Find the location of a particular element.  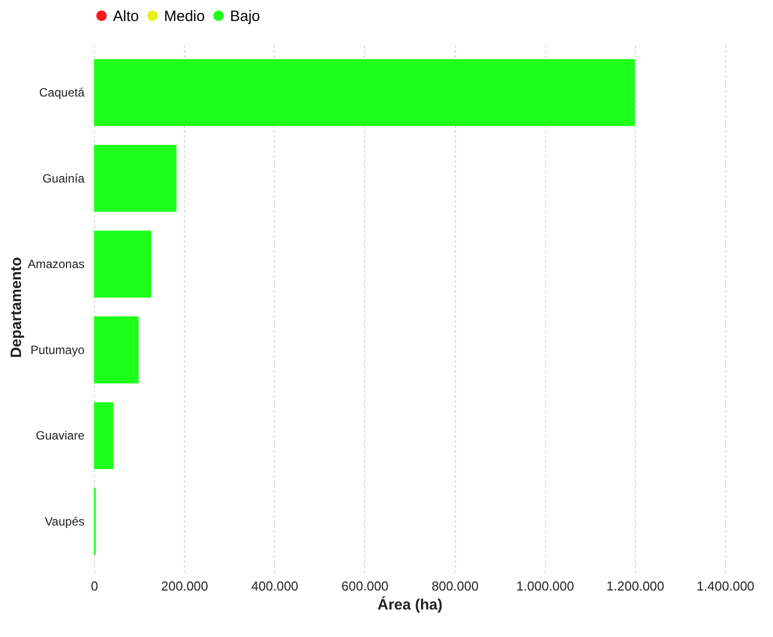

x-tick-label: 200.000 is located at coordinates (184, 586).